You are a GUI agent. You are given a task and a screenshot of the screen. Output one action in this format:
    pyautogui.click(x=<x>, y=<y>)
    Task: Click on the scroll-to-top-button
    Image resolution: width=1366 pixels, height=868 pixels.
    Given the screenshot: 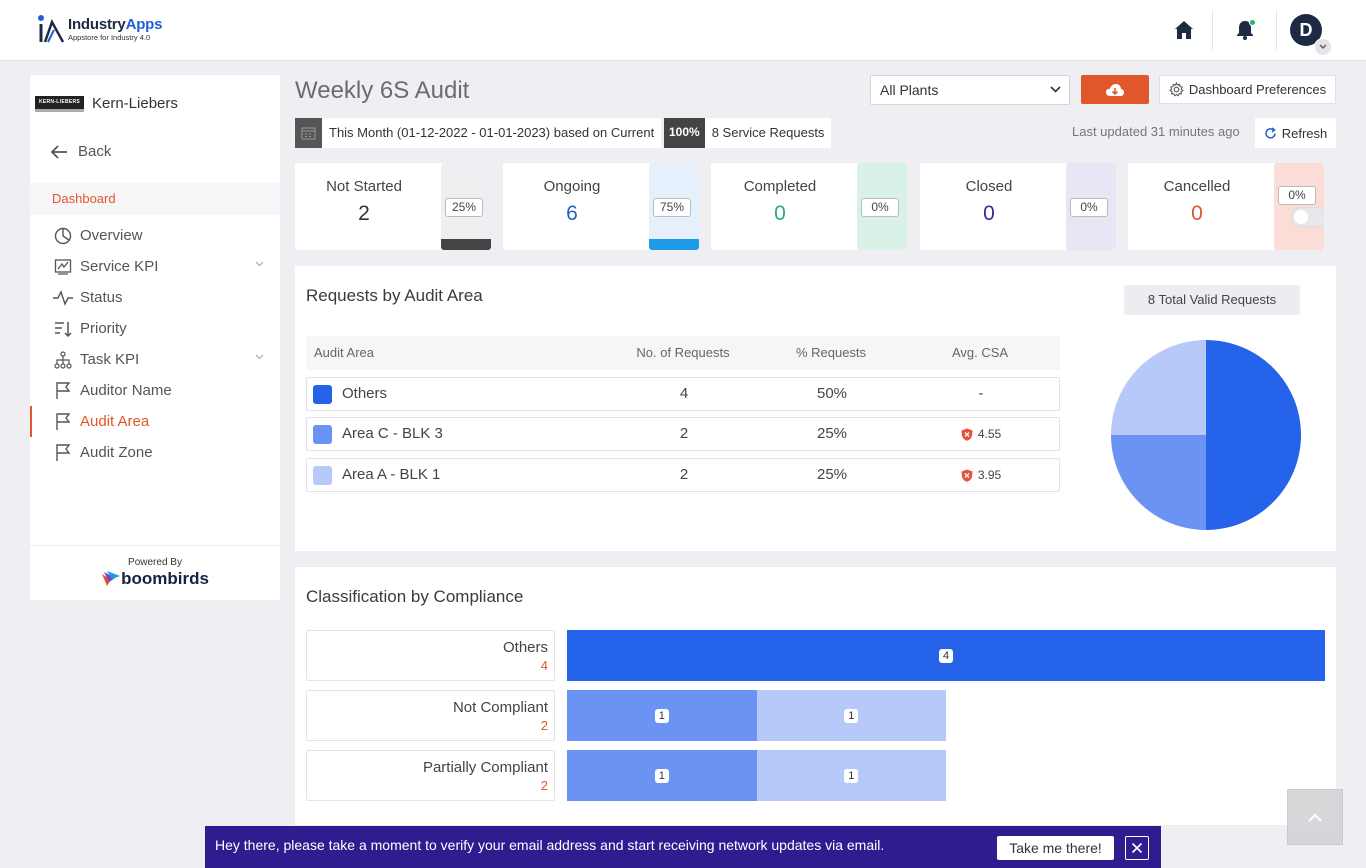 What is the action you would take?
    pyautogui.click(x=1315, y=817)
    